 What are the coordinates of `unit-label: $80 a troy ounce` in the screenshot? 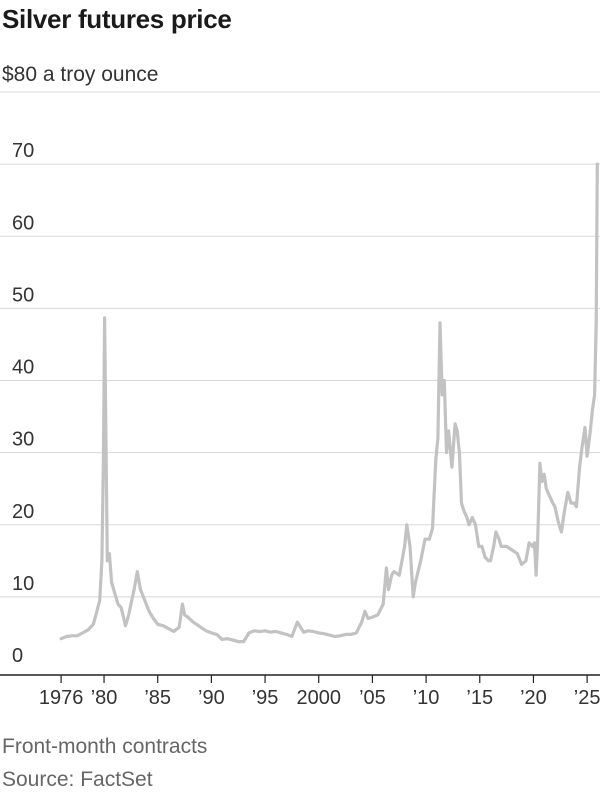 It's located at (80, 74).